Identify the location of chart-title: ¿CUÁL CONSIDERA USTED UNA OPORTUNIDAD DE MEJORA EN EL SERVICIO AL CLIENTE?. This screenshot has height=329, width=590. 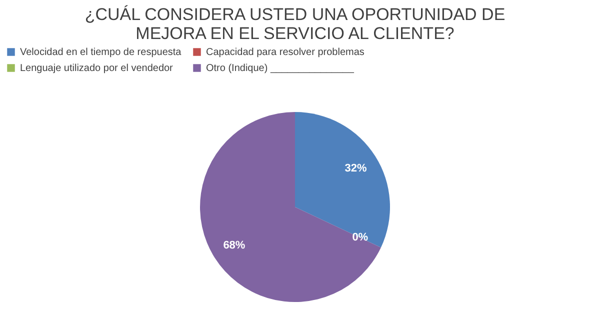
(295, 24).